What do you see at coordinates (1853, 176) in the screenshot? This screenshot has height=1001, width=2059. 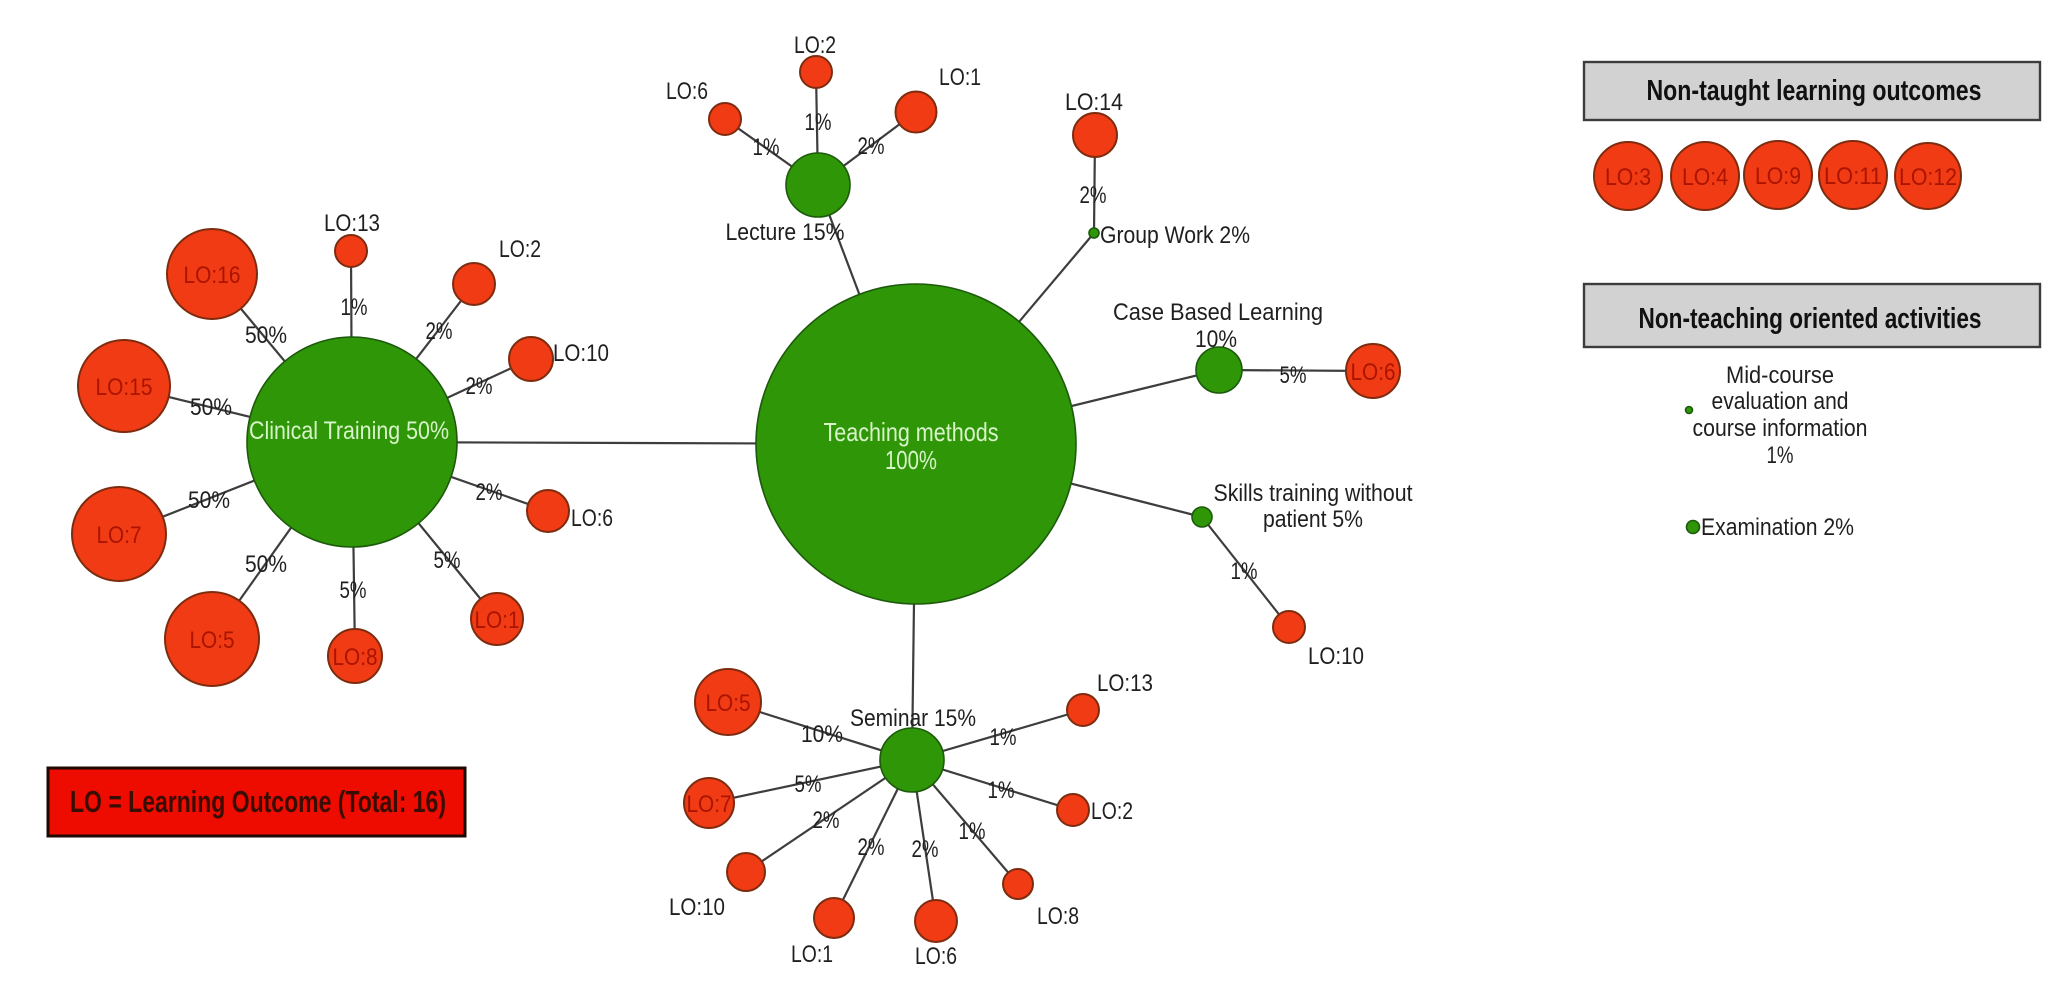 I see `svg-text: LO:11` at bounding box center [1853, 176].